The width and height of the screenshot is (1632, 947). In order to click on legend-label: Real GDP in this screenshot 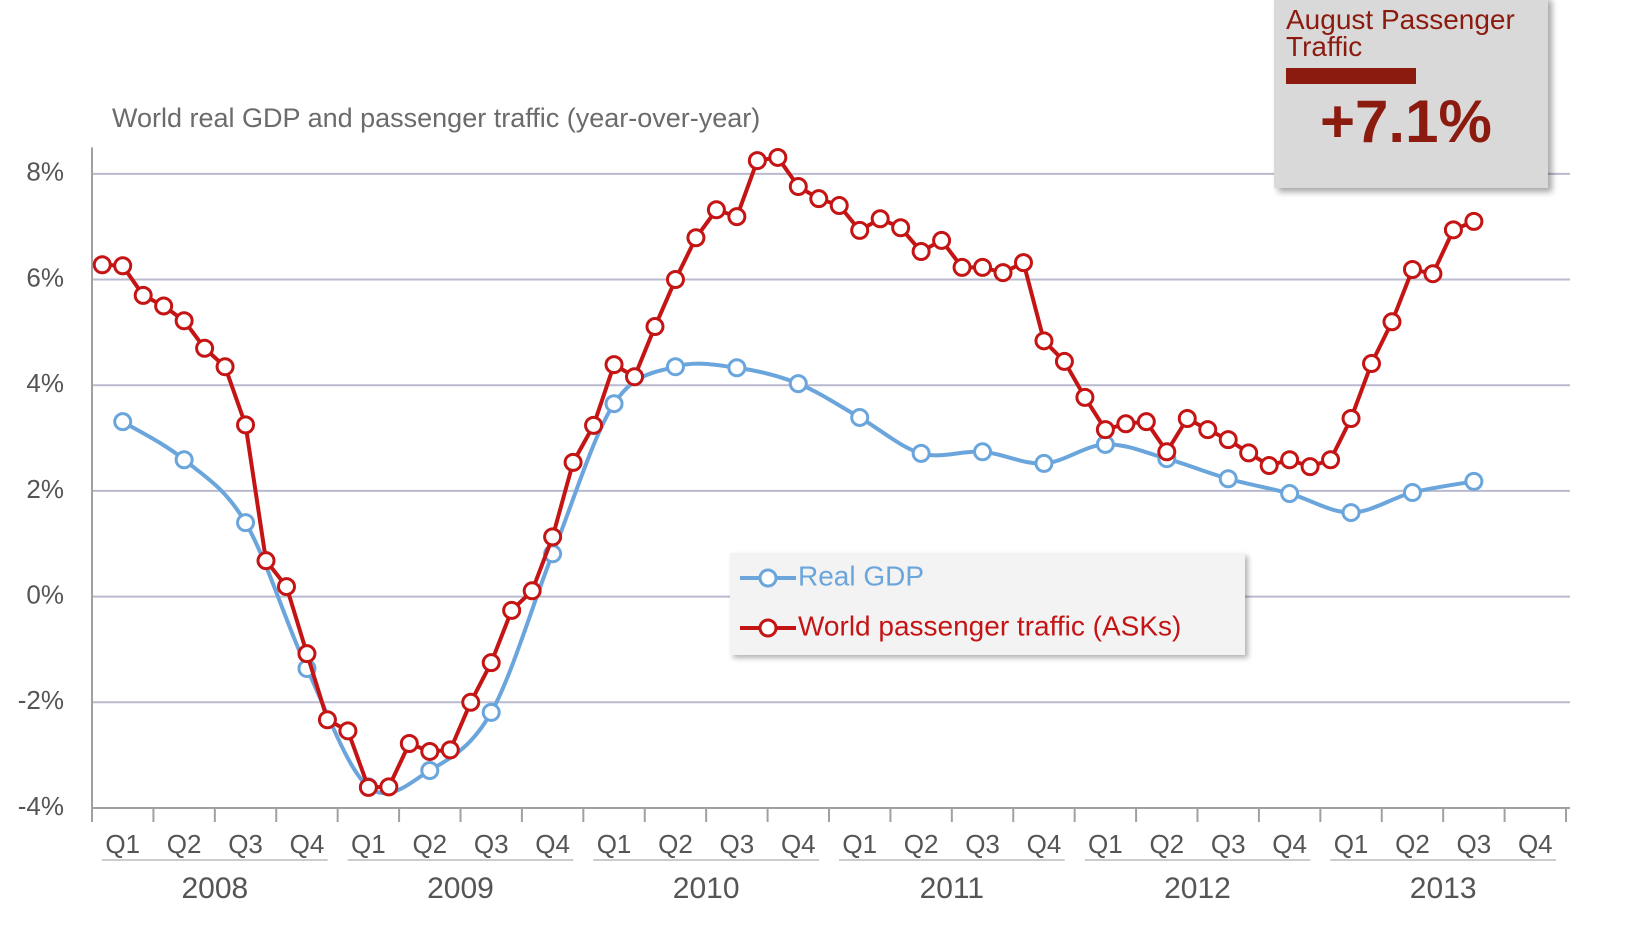, I will do `click(861, 575)`.